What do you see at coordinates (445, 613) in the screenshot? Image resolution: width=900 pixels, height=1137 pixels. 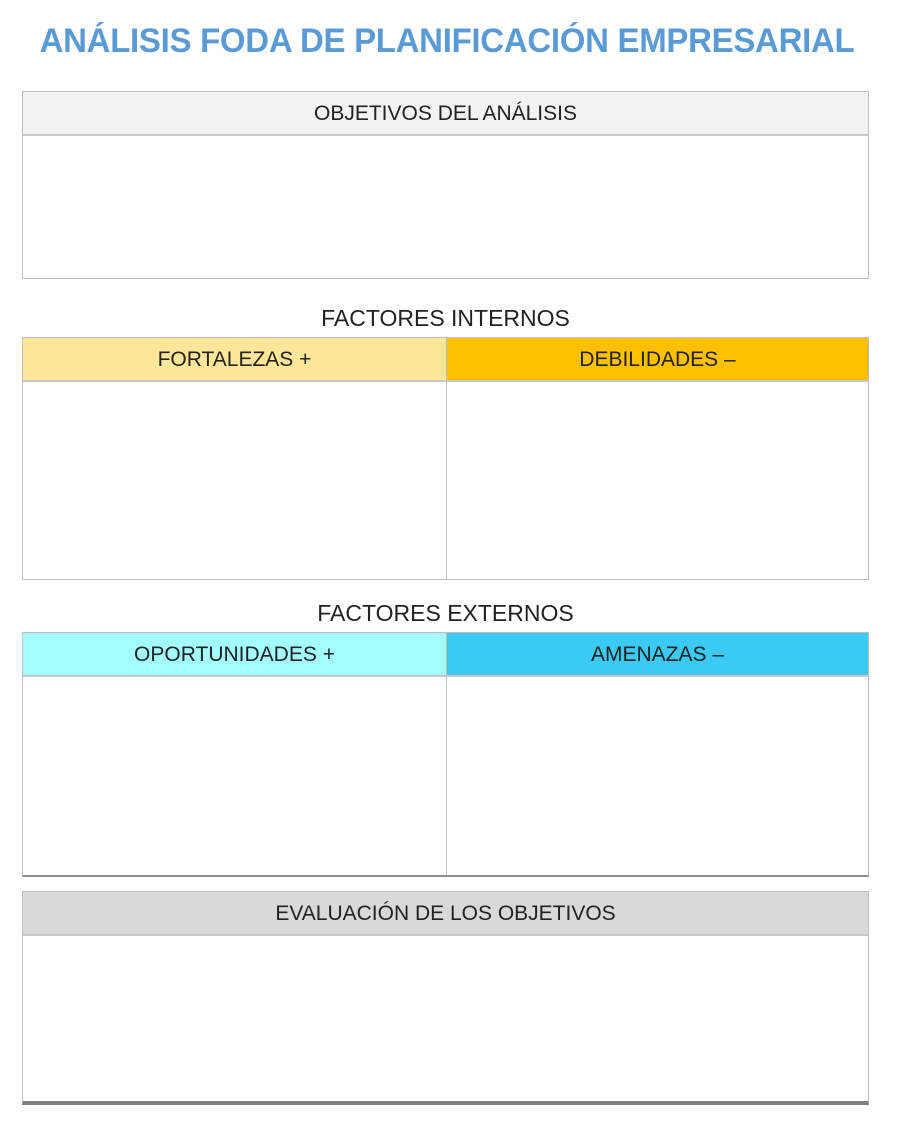 I see `external-factors-label: FACTORES EXTERNOS` at bounding box center [445, 613].